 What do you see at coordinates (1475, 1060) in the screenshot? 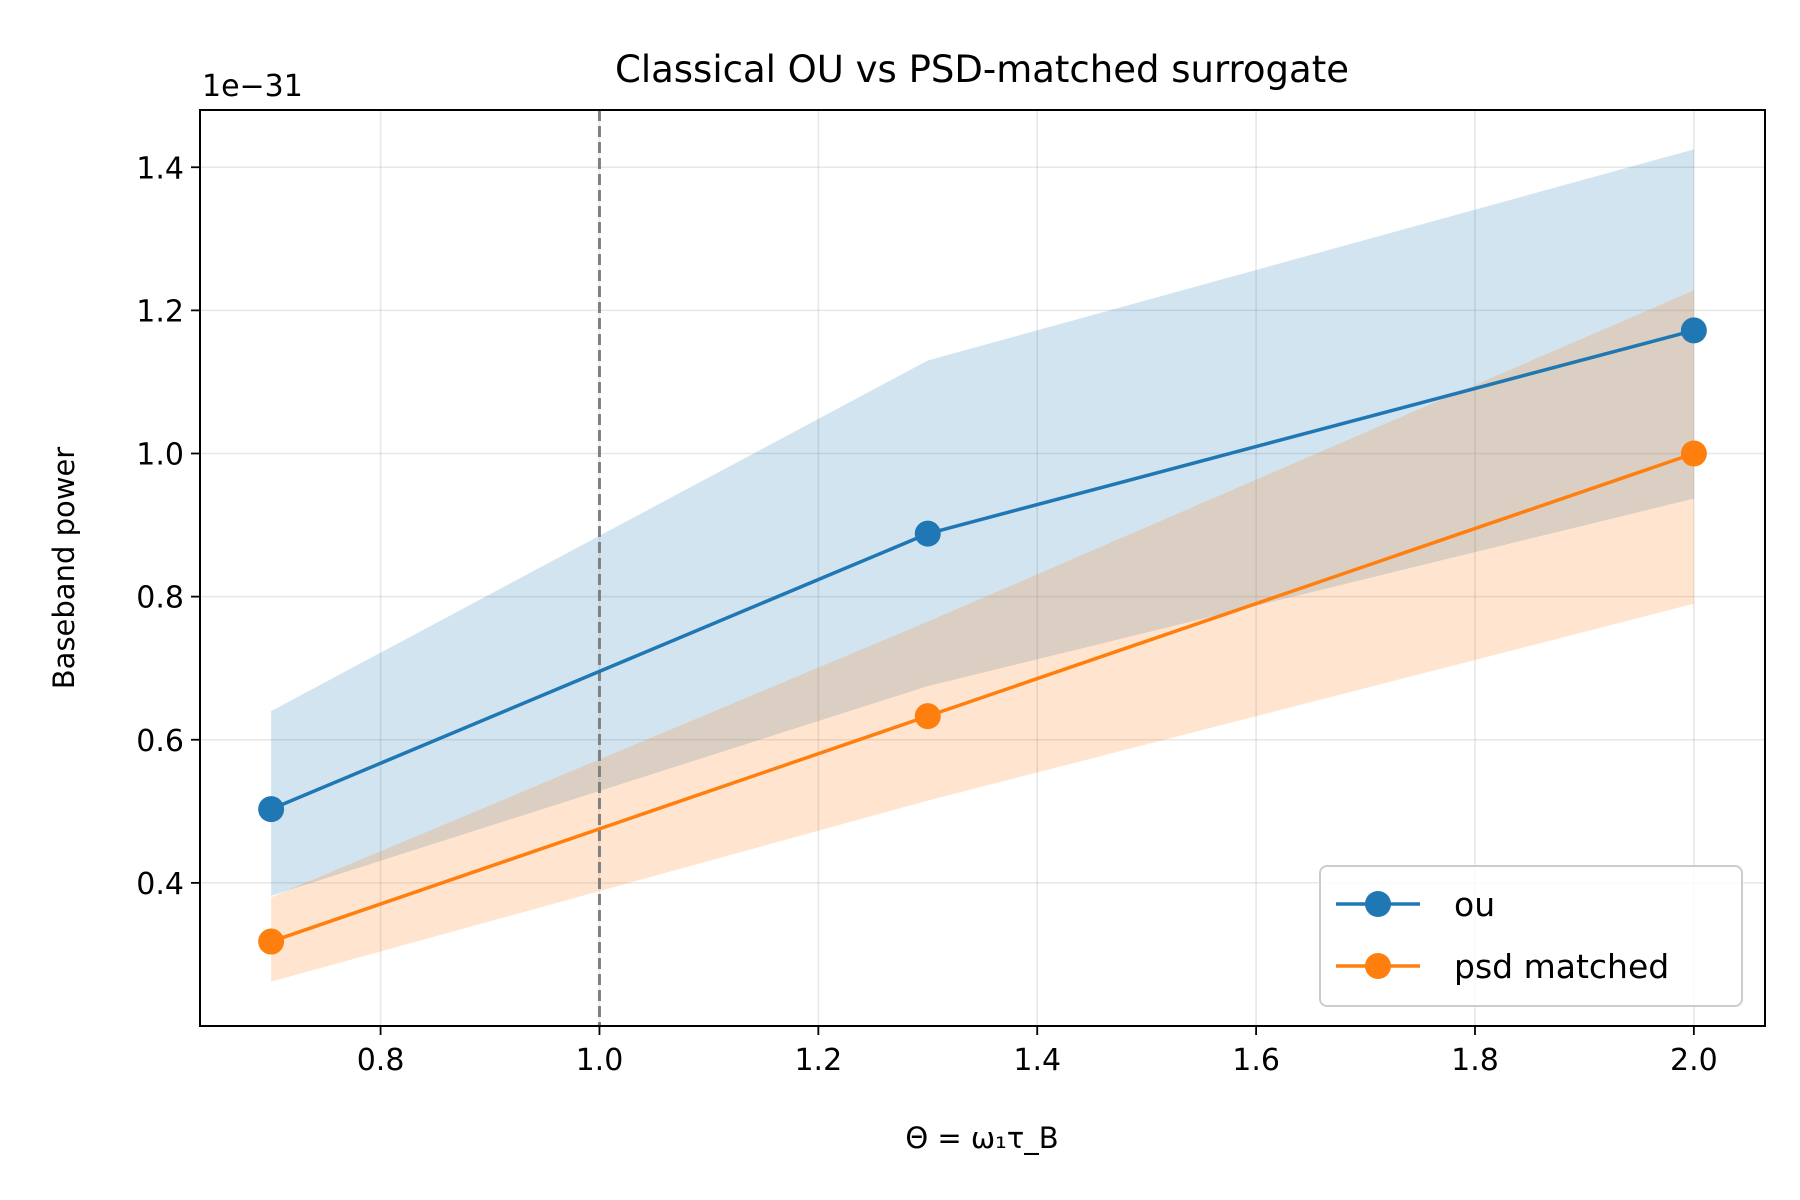
I see `x-tick-label: 1.8` at bounding box center [1475, 1060].